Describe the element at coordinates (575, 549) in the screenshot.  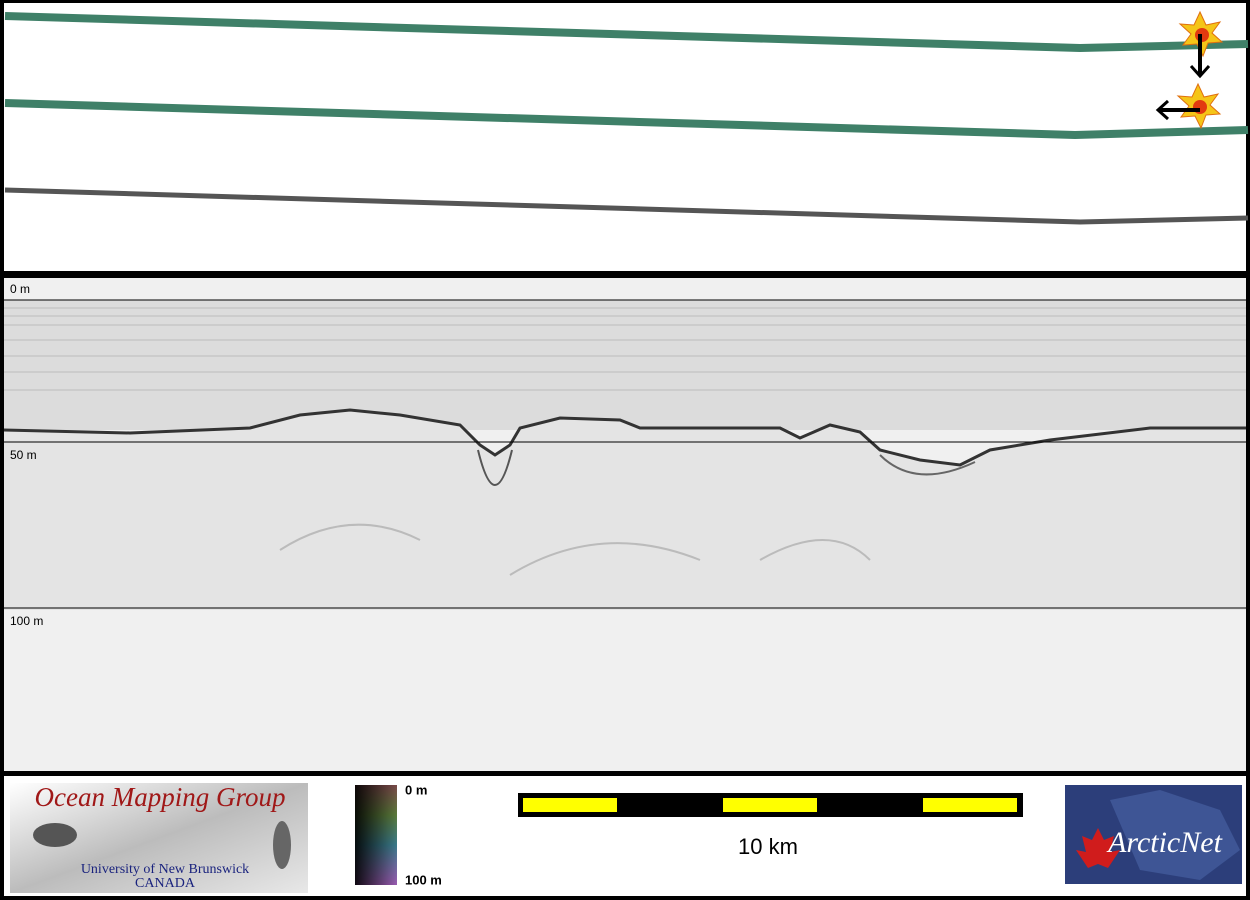
I see `multiple` at that location.